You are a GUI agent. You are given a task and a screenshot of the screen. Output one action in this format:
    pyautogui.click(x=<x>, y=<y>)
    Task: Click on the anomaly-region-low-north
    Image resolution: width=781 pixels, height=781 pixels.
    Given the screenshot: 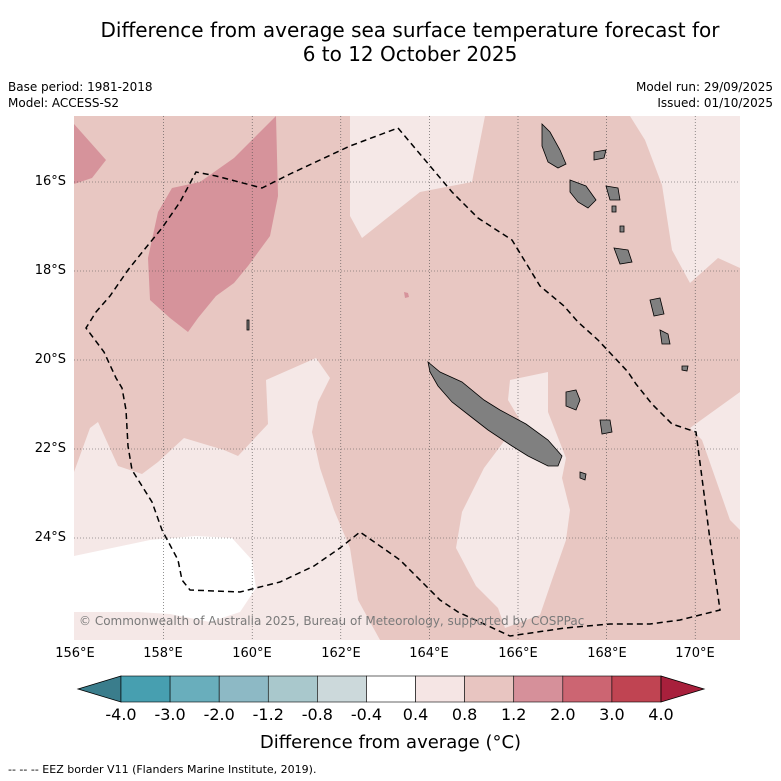 What is the action you would take?
    pyautogui.click(x=417, y=177)
    